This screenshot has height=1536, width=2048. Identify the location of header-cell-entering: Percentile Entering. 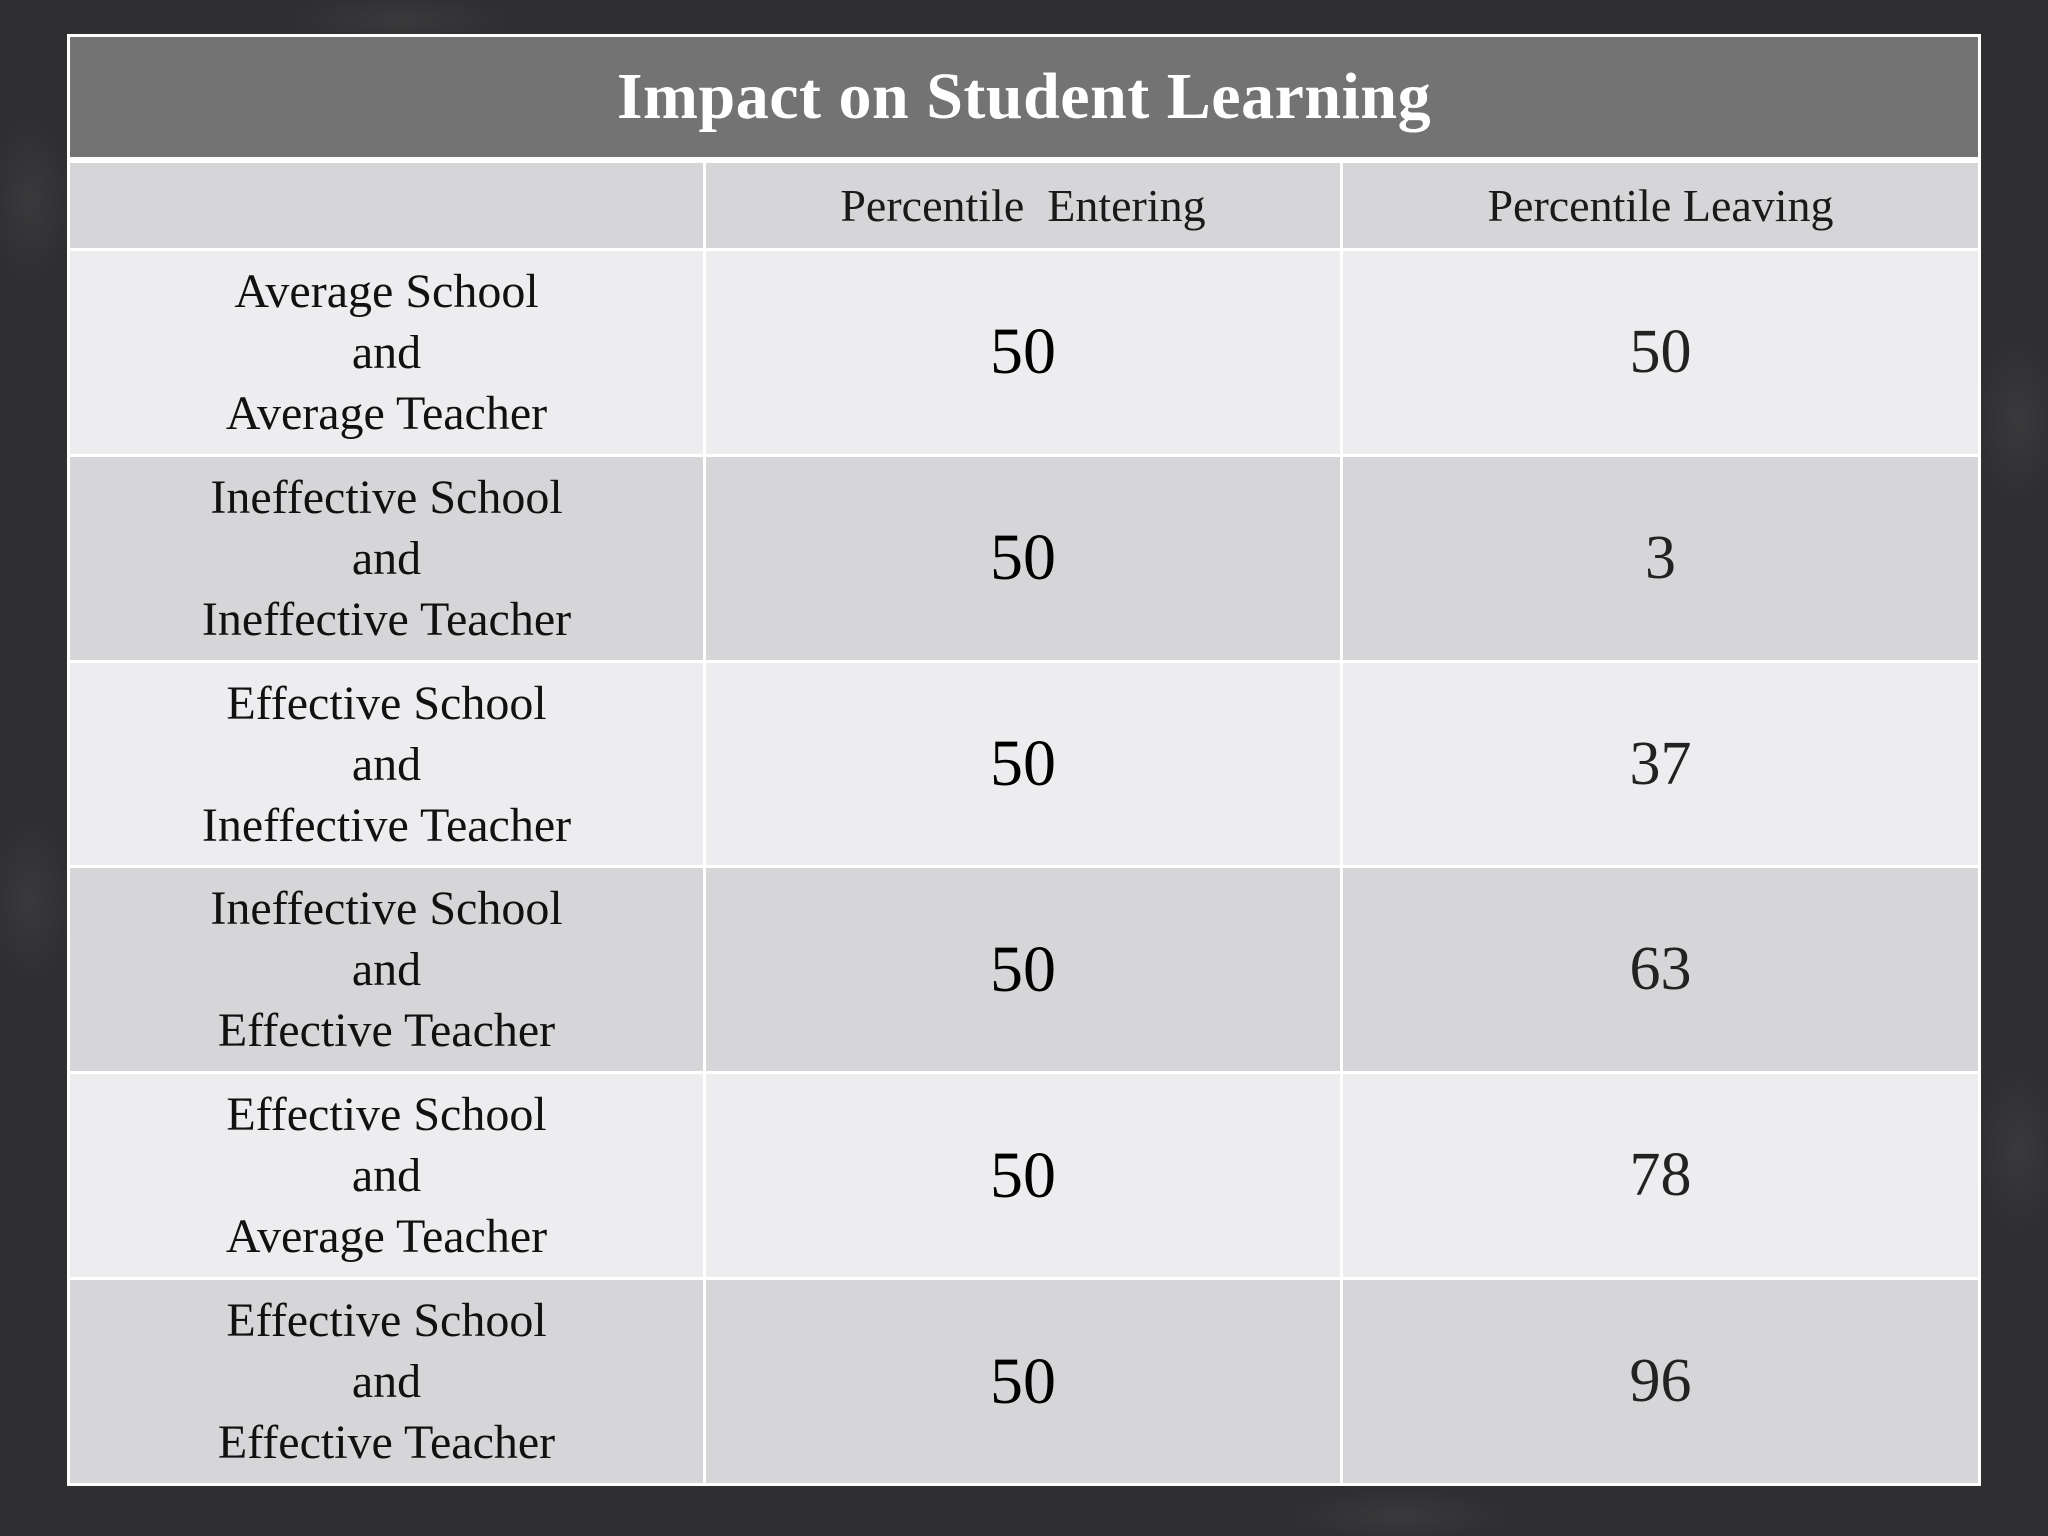
(1024, 205).